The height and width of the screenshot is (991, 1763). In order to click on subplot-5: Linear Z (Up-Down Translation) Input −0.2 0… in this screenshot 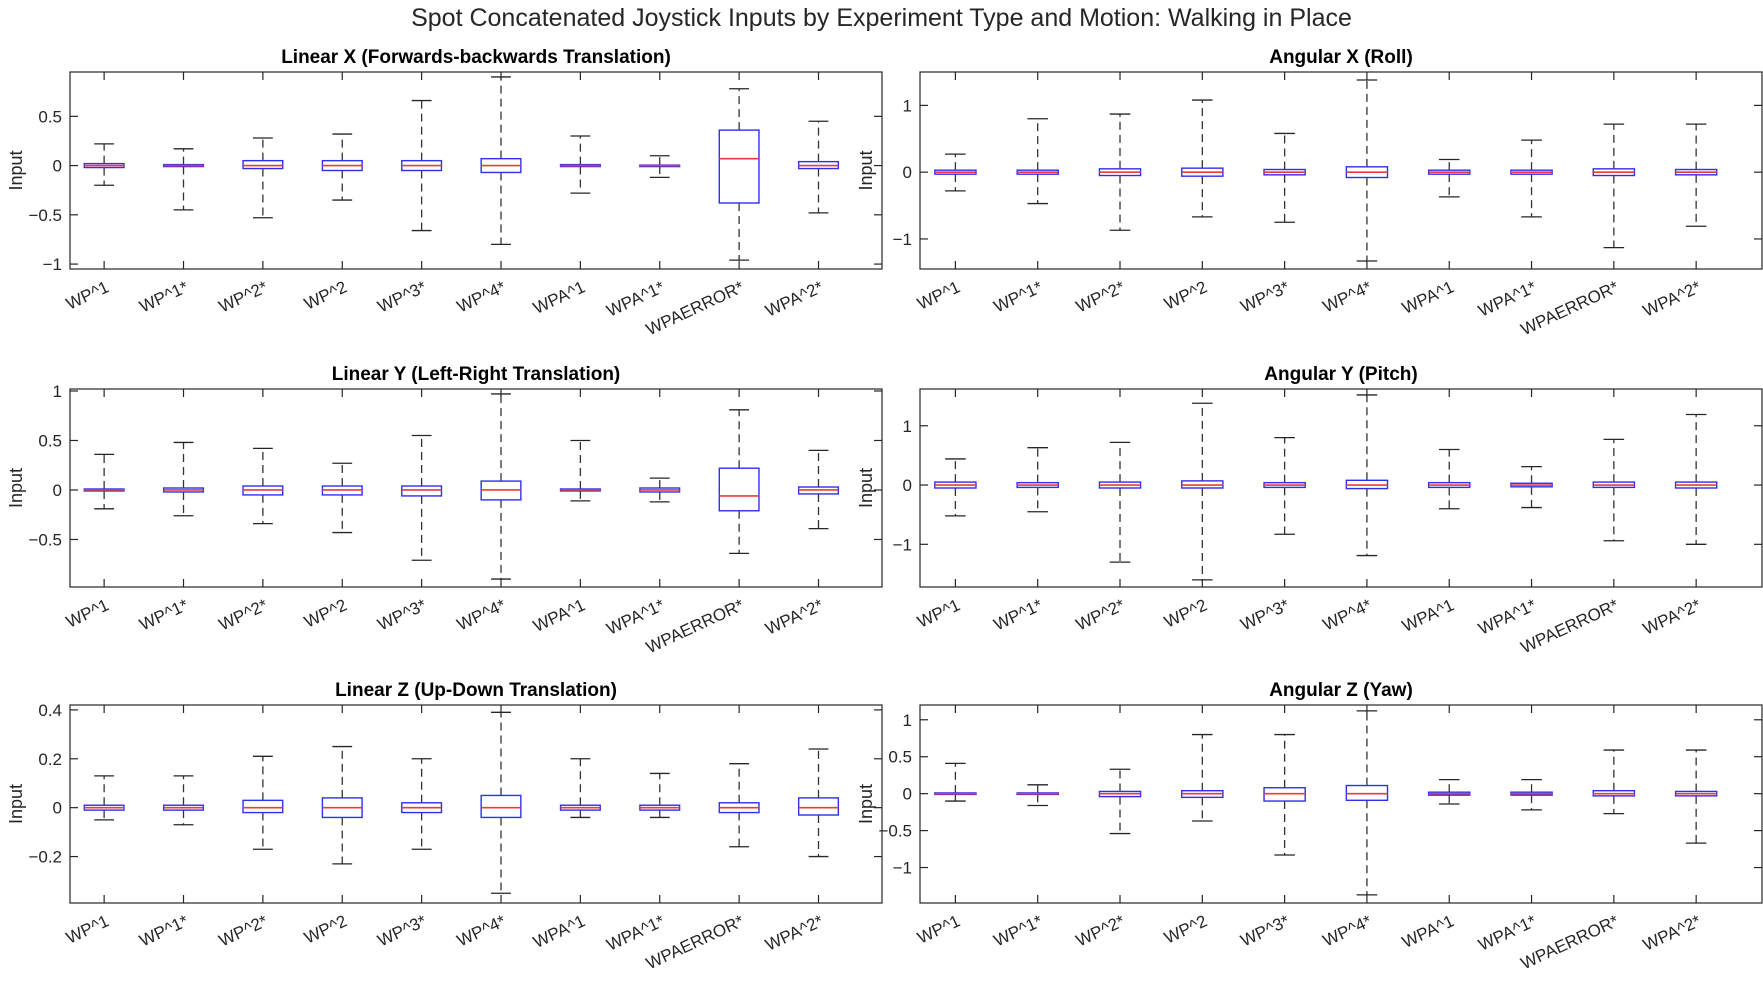, I will do `click(444, 826)`.